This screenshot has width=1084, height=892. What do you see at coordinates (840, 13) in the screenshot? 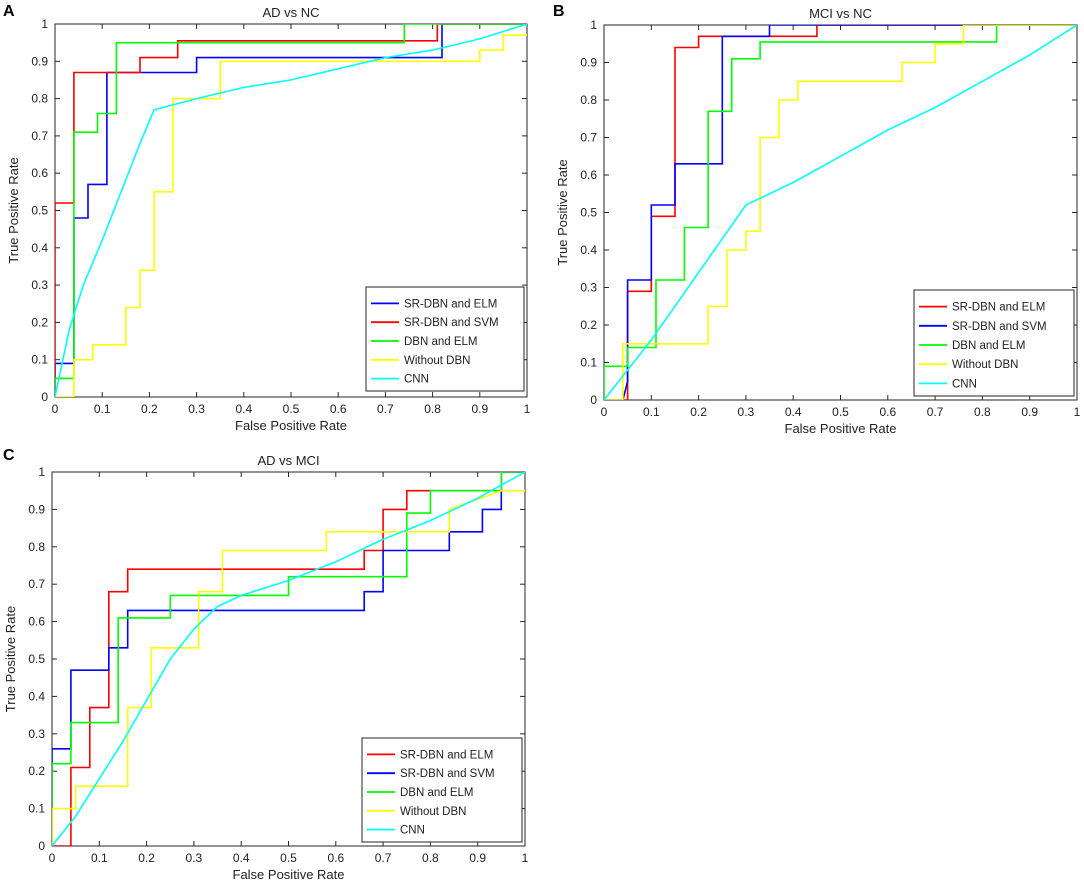
I see `chart-title: MCI vs NC` at bounding box center [840, 13].